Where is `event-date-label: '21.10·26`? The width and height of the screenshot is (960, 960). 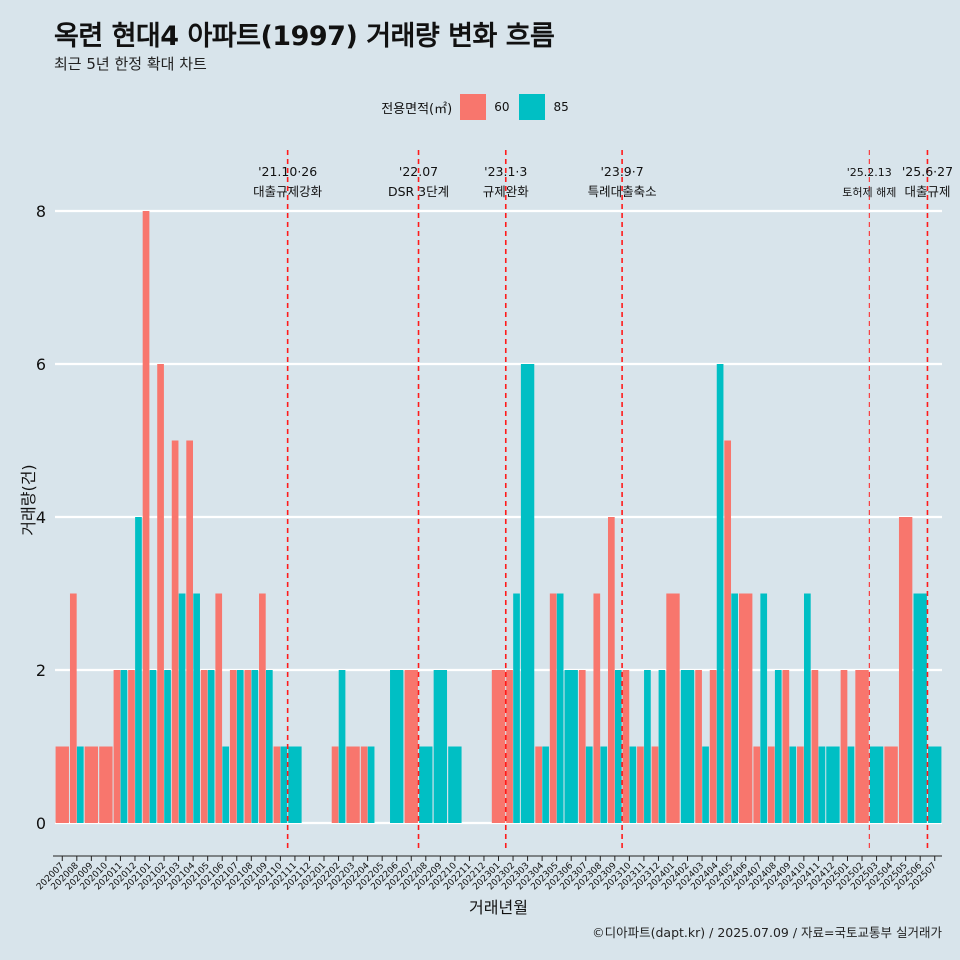 event-date-label: '21.10·26 is located at coordinates (287, 171).